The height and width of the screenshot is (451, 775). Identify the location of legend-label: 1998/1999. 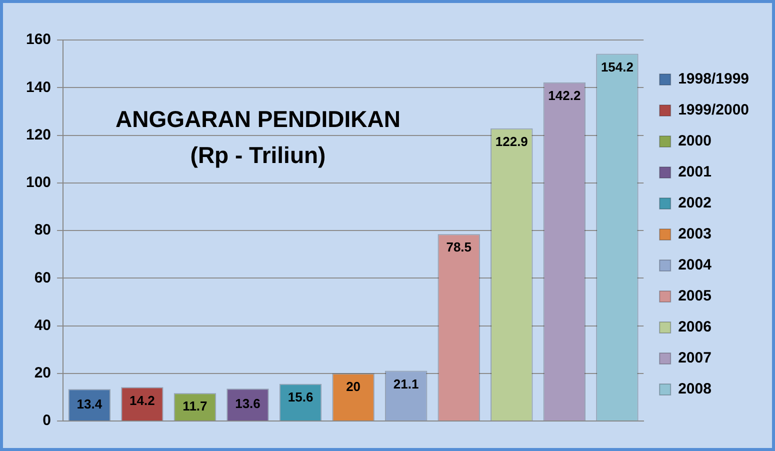
(713, 79).